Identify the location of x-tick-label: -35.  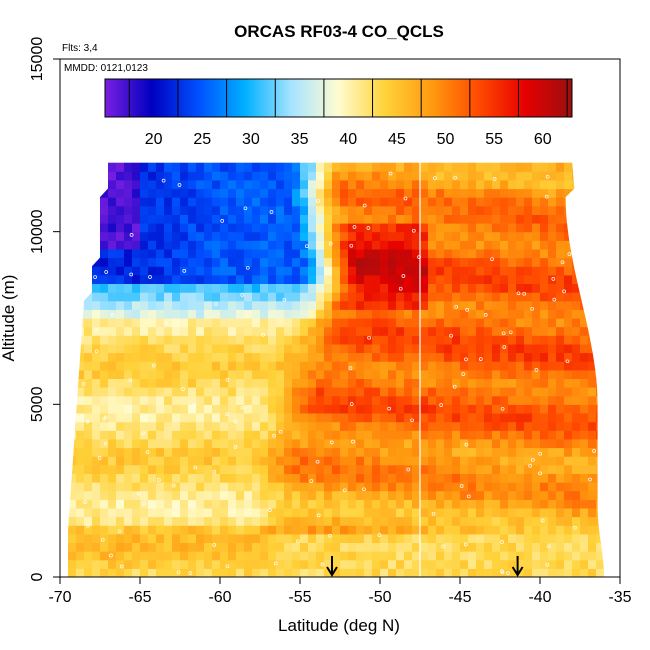
(619, 597).